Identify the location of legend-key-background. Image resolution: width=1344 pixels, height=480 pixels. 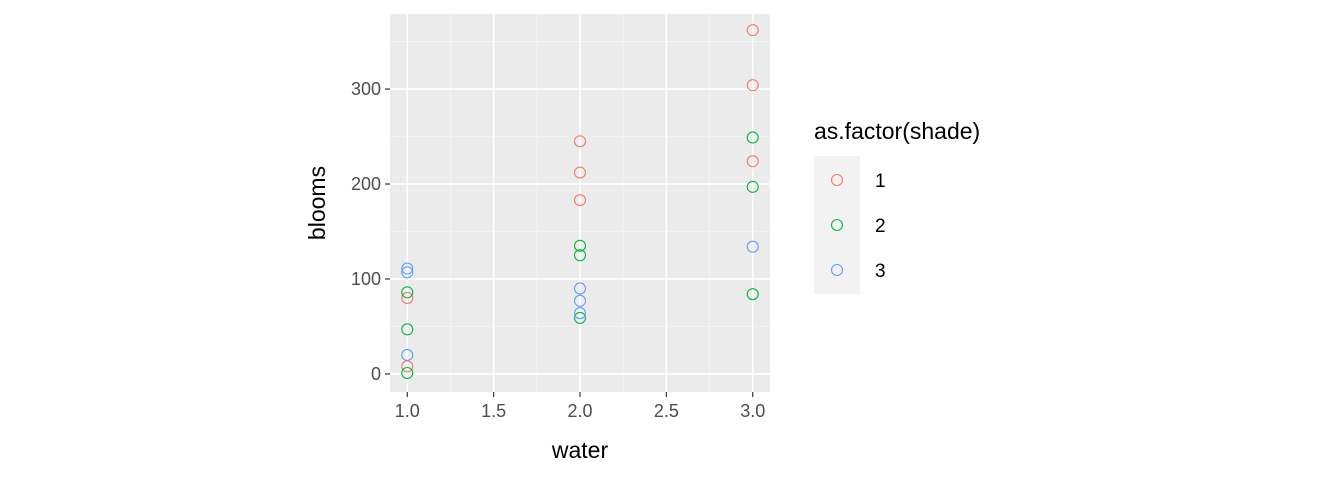
(837, 225).